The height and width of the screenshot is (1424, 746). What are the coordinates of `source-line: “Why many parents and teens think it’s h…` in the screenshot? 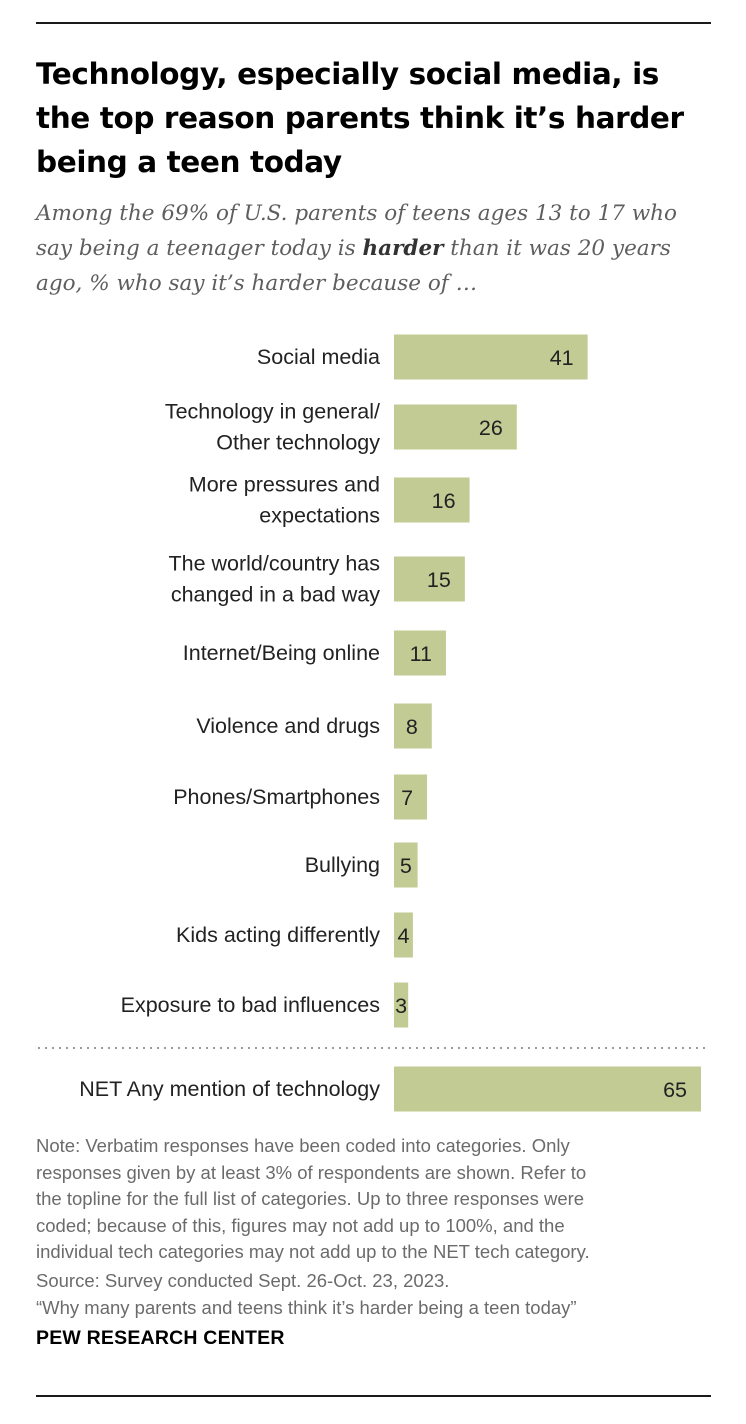 It's located at (306, 1307).